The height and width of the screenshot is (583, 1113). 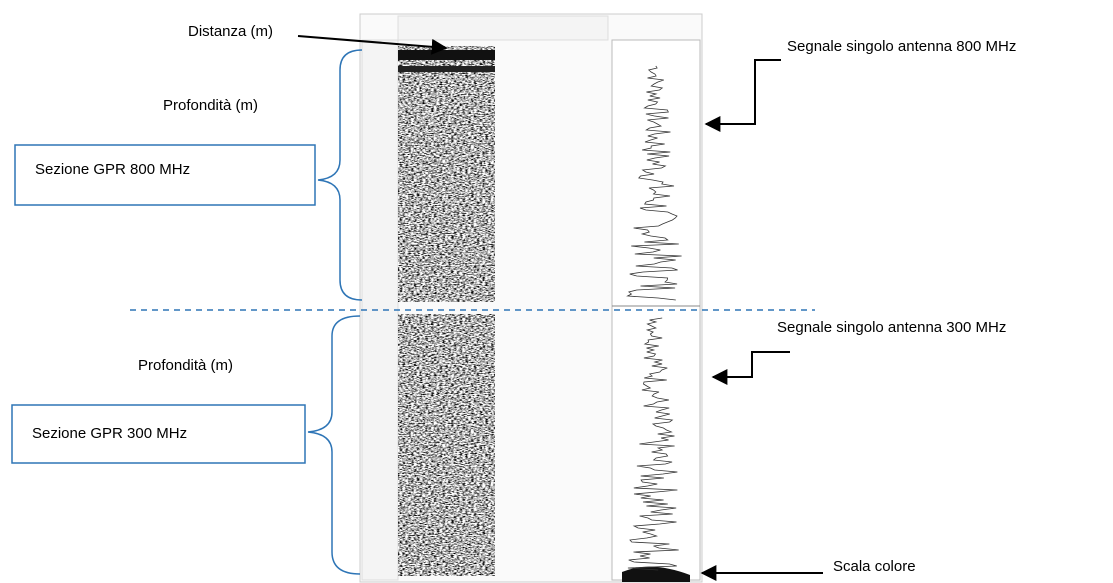 I want to click on color-scale-bar, so click(x=656, y=574).